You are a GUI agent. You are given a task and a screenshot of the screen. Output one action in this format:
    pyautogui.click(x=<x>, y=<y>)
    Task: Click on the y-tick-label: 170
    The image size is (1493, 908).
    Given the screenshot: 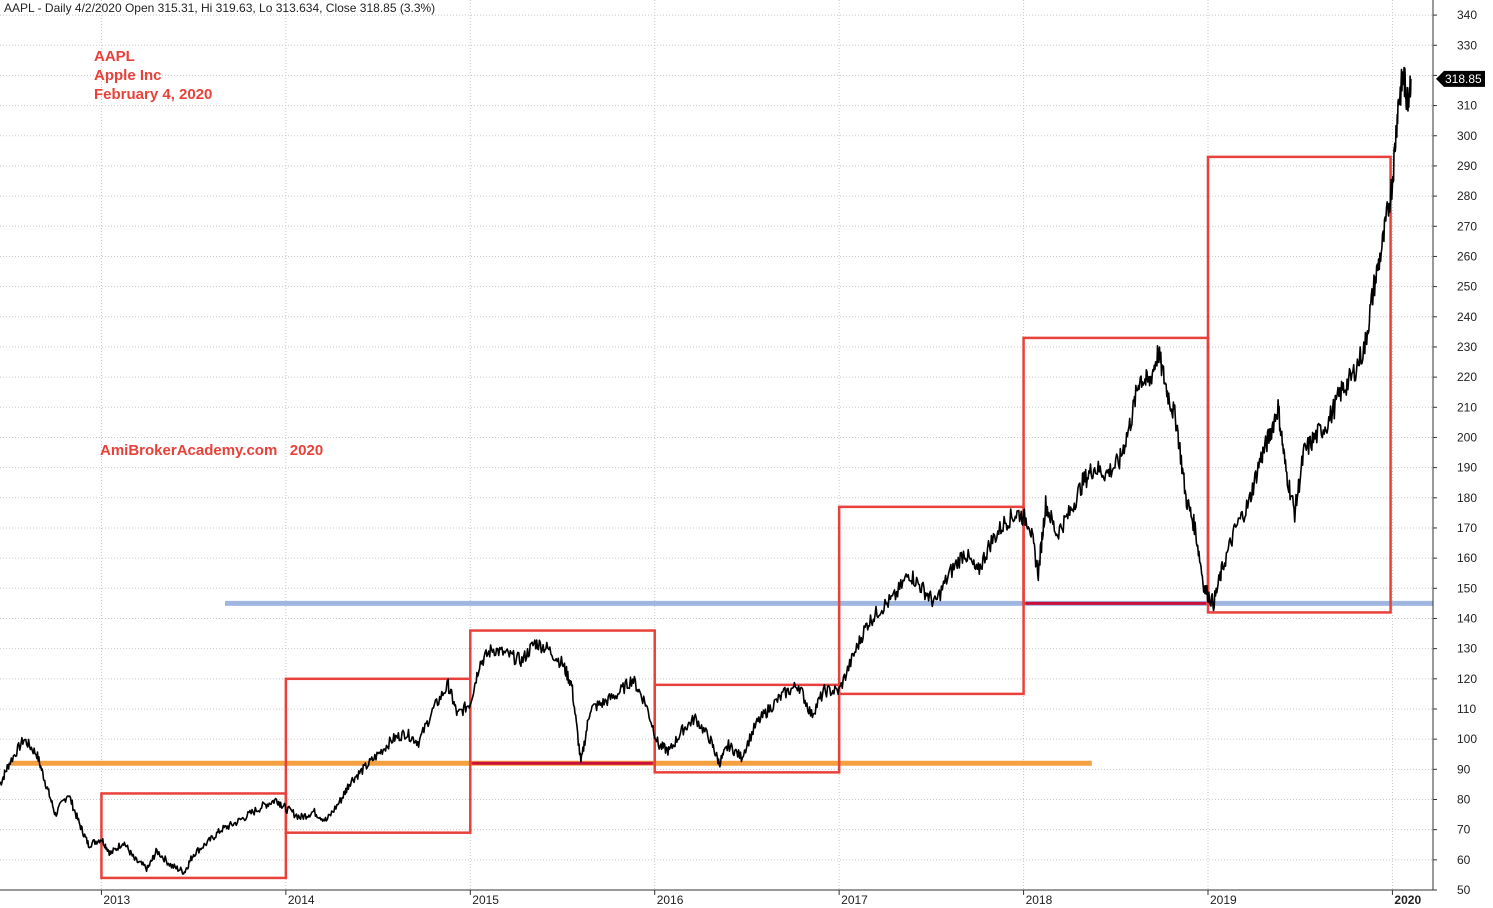 What is the action you would take?
    pyautogui.click(x=1467, y=528)
    